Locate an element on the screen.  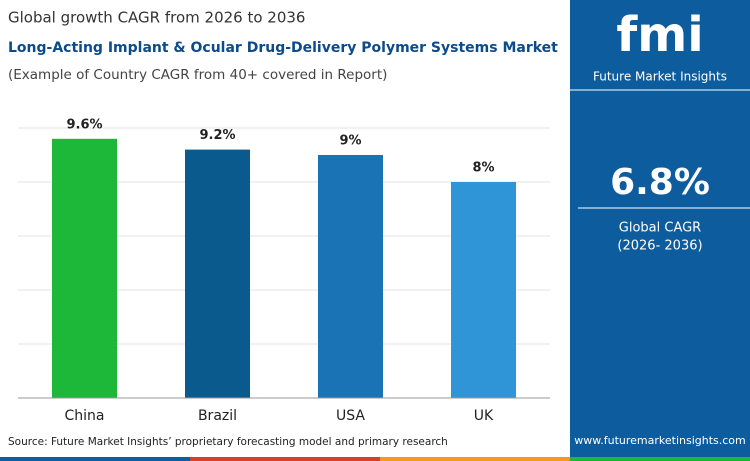
headline: 6.8% is located at coordinates (660, 182).